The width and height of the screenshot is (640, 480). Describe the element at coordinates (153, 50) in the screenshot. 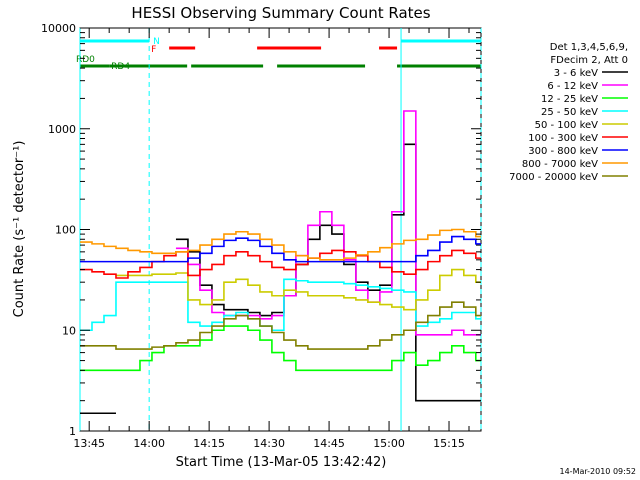

I see `flare-label: F` at that location.